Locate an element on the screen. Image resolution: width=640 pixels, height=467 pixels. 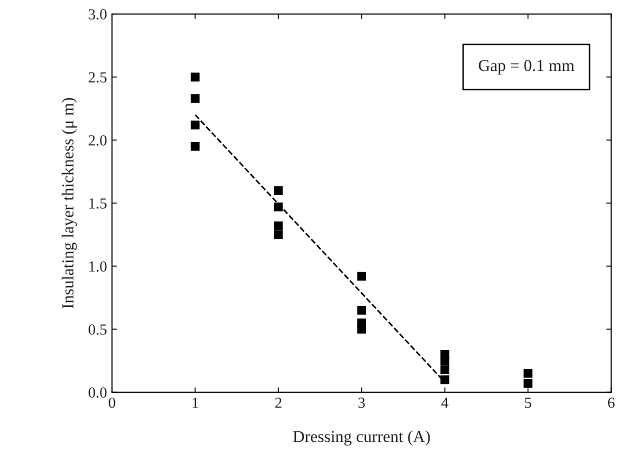
x-tick-label: 6 is located at coordinates (611, 403).